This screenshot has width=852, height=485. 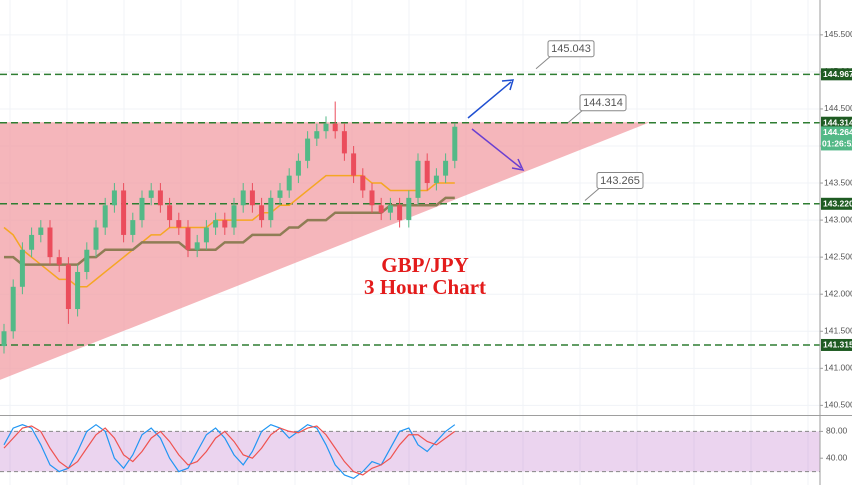 I want to click on level-badge-label: 144.314, so click(x=837, y=122).